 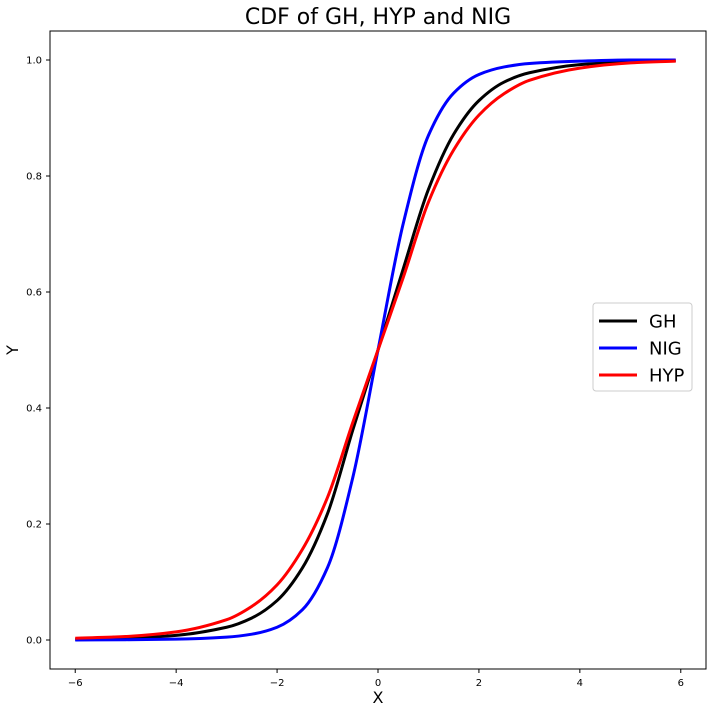 I want to click on x-tick-label: 6, so click(x=681, y=683).